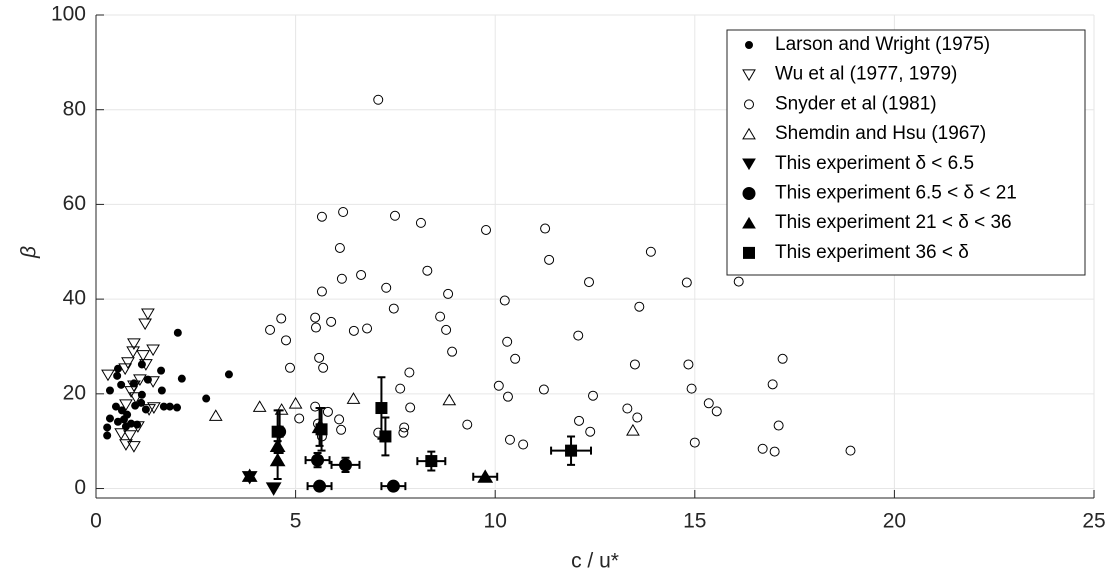 The image size is (1119, 582). What do you see at coordinates (1093, 521) in the screenshot?
I see `x-tick-label: 25` at bounding box center [1093, 521].